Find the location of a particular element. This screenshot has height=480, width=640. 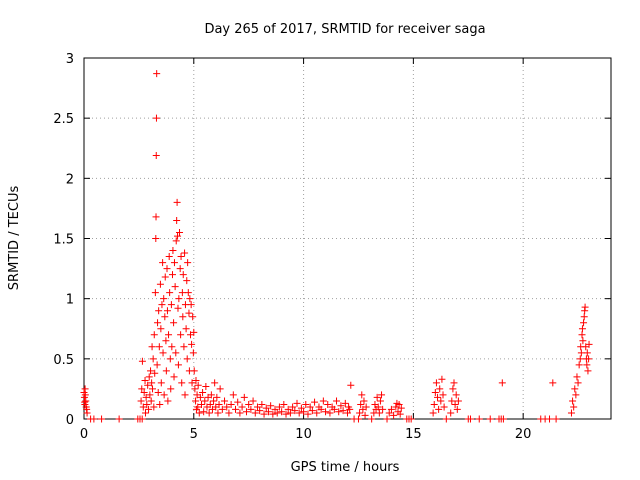

x-tick-label: 10 is located at coordinates (303, 434).